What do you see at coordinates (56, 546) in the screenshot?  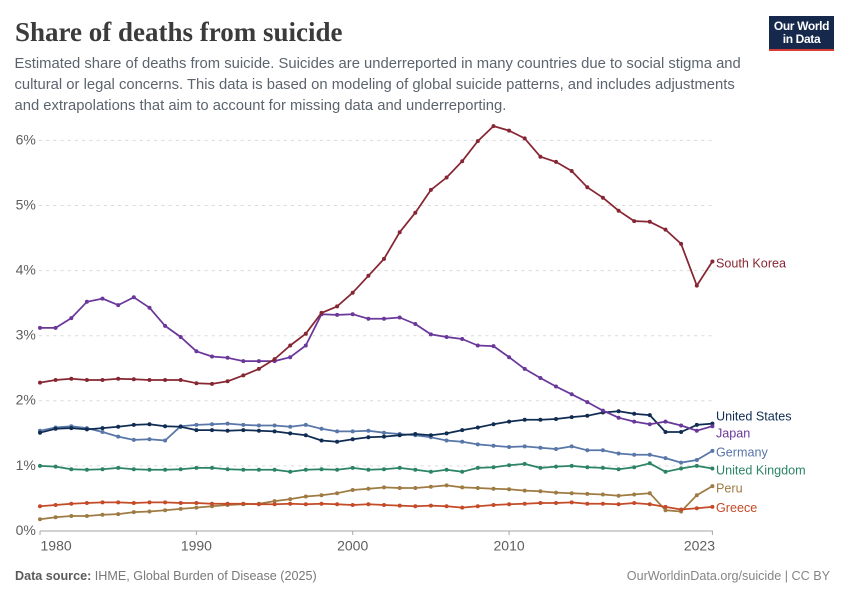 I see `svg-text: 1980` at bounding box center [56, 546].